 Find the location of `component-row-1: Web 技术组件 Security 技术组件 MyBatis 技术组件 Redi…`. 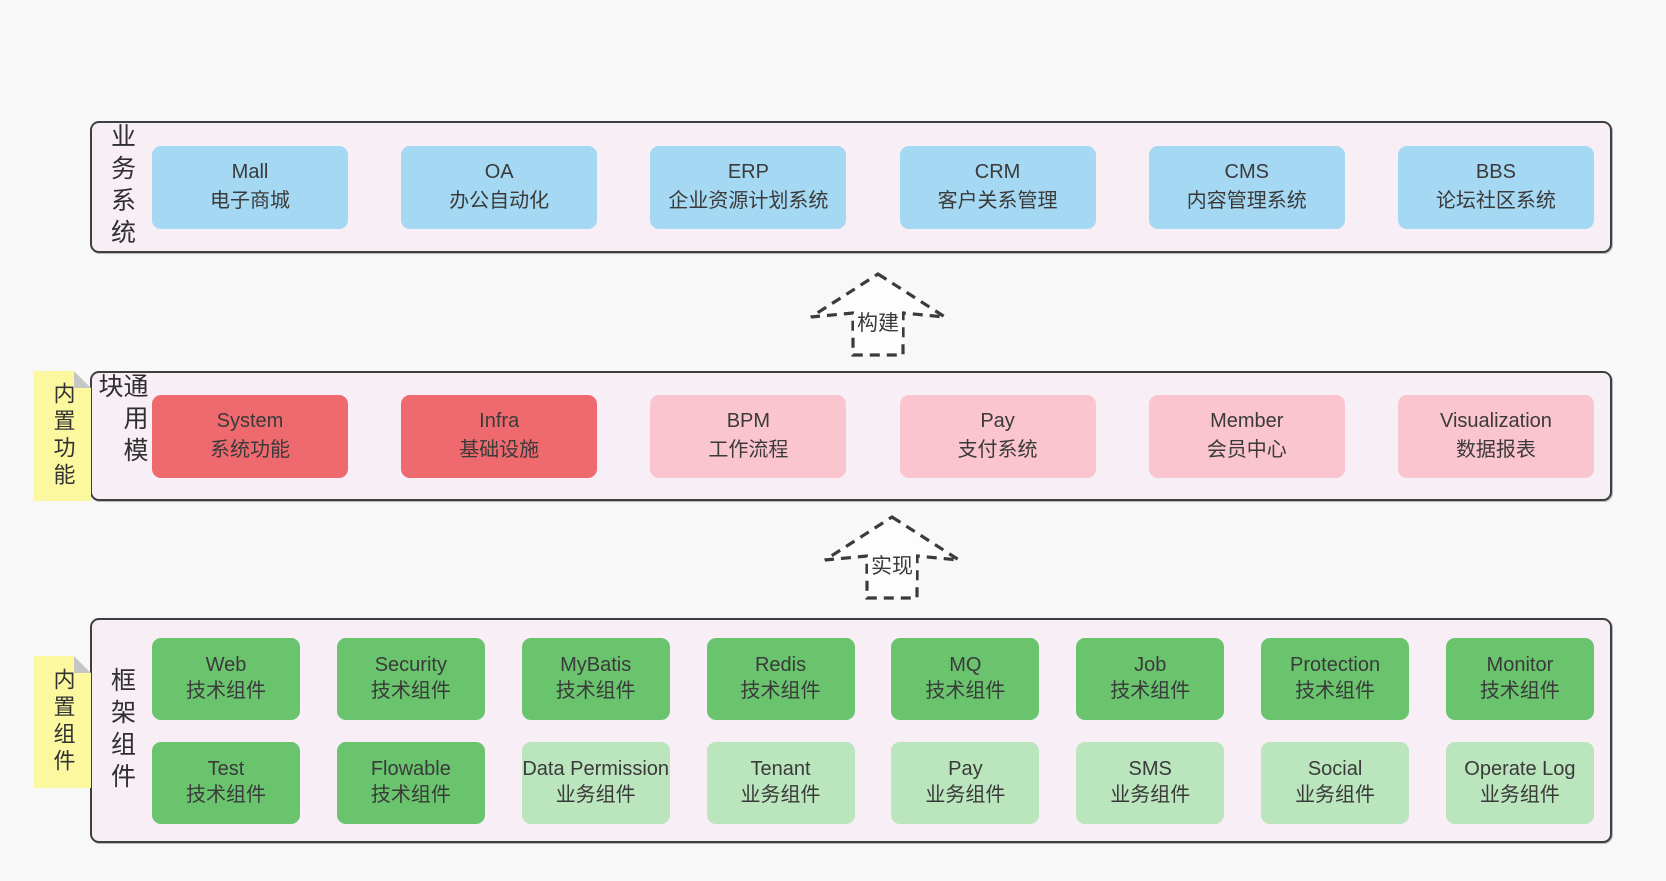

component-row-1: Web 技术组件 Security 技术组件 MyBatis 技术组件 Redi… is located at coordinates (873, 678).